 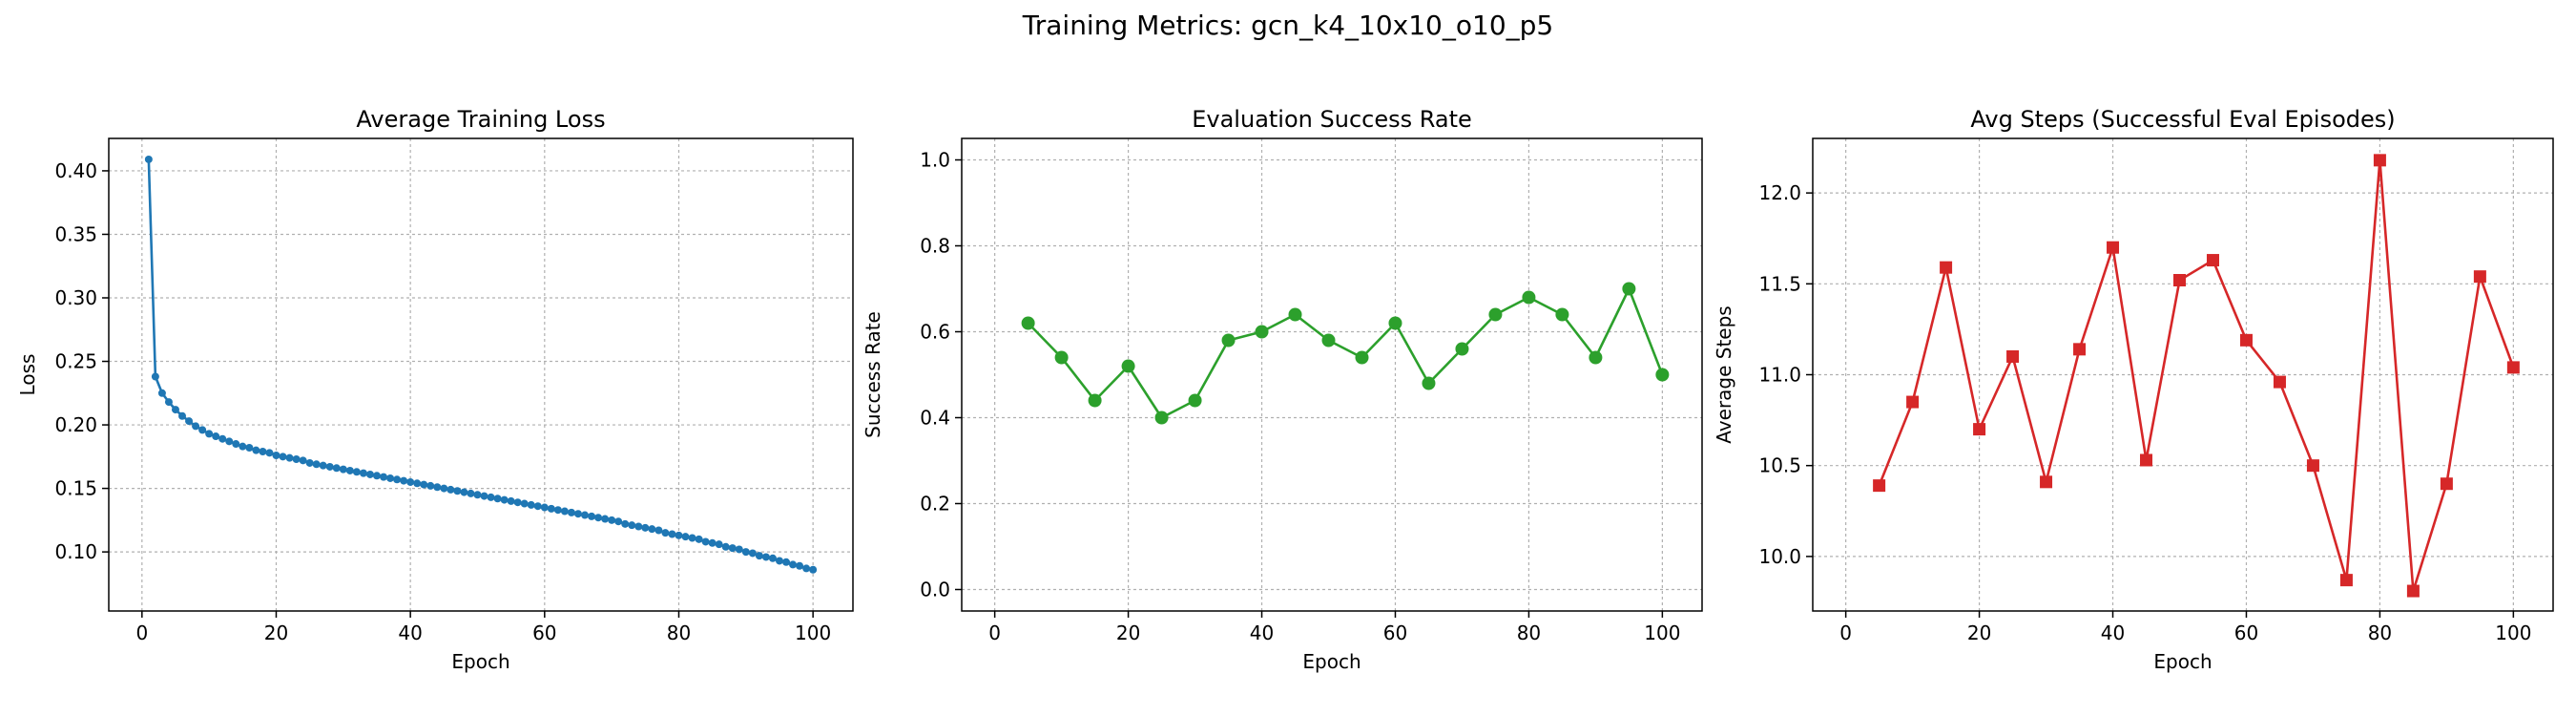 What do you see at coordinates (1979, 632) in the screenshot?
I see `steps-xtick-label: 20` at bounding box center [1979, 632].